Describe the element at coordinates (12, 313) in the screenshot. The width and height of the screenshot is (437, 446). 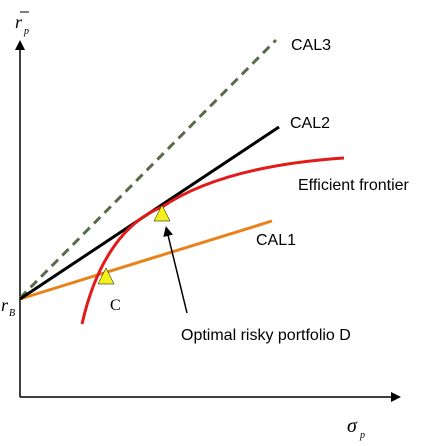
I see `intercept-label-sub: B` at that location.